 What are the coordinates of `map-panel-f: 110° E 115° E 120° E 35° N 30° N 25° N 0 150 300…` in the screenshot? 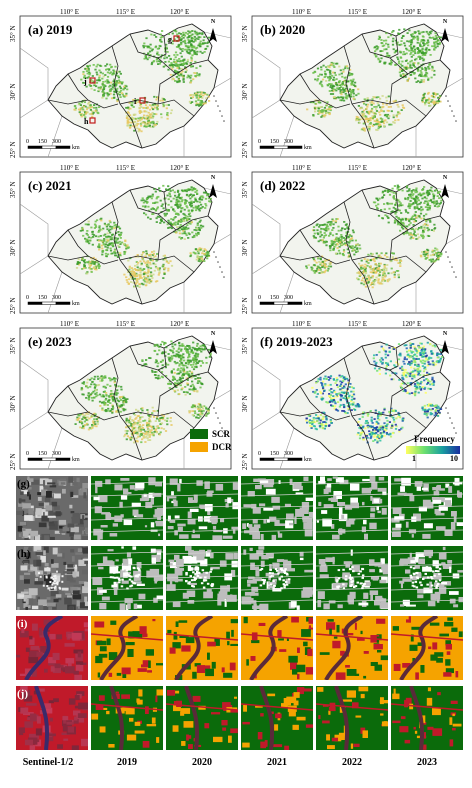 It's located at (352, 395).